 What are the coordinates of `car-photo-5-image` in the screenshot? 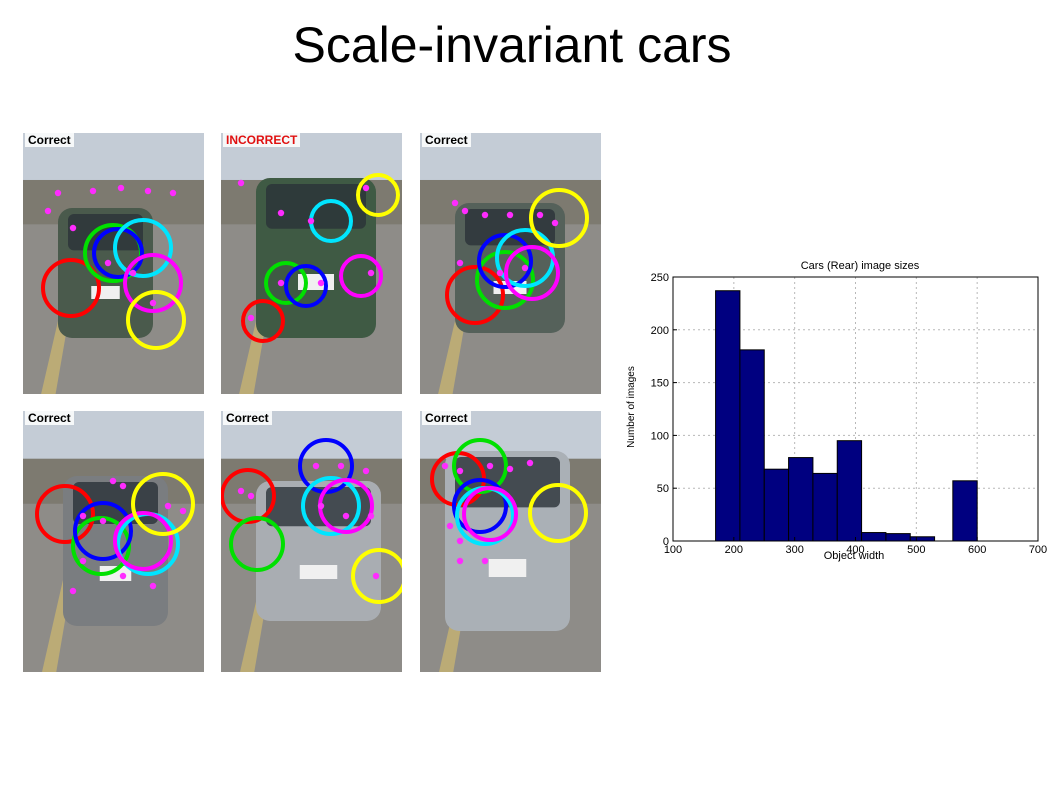 It's located at (311, 541).